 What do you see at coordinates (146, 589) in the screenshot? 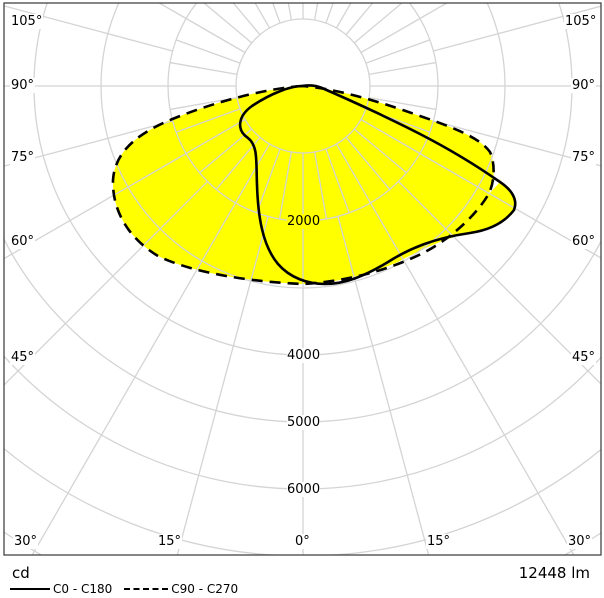
I see `dashed-line-swatch-icon` at bounding box center [146, 589].